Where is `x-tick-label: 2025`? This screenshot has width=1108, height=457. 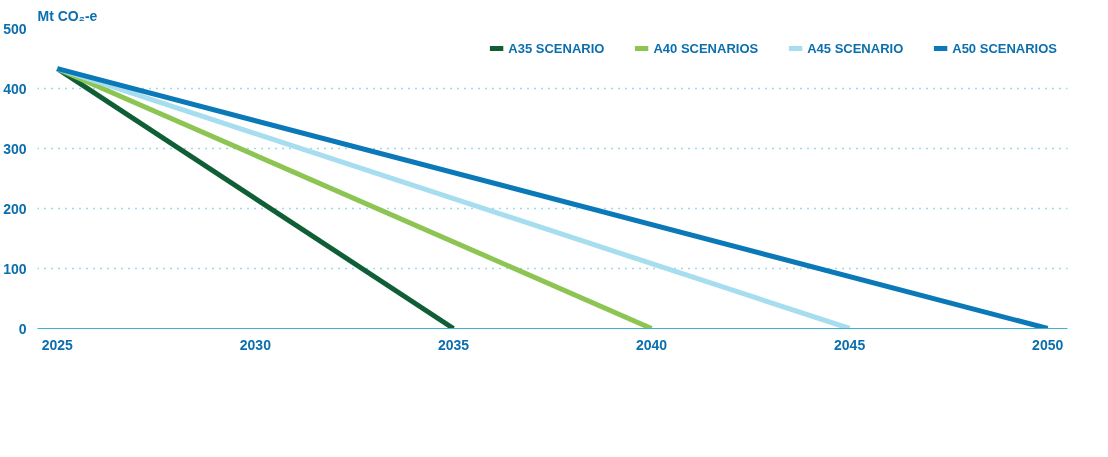
x-tick-label: 2025 is located at coordinates (57, 344).